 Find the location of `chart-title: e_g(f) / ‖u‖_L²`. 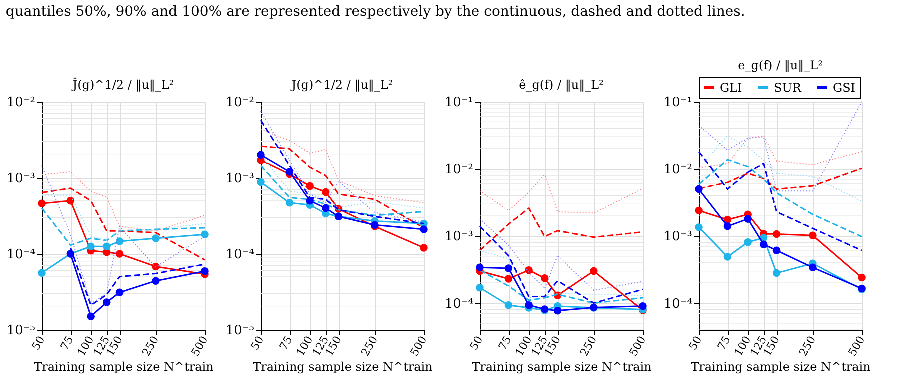

chart-title: e_g(f) / ‖u‖_L² is located at coordinates (781, 65).